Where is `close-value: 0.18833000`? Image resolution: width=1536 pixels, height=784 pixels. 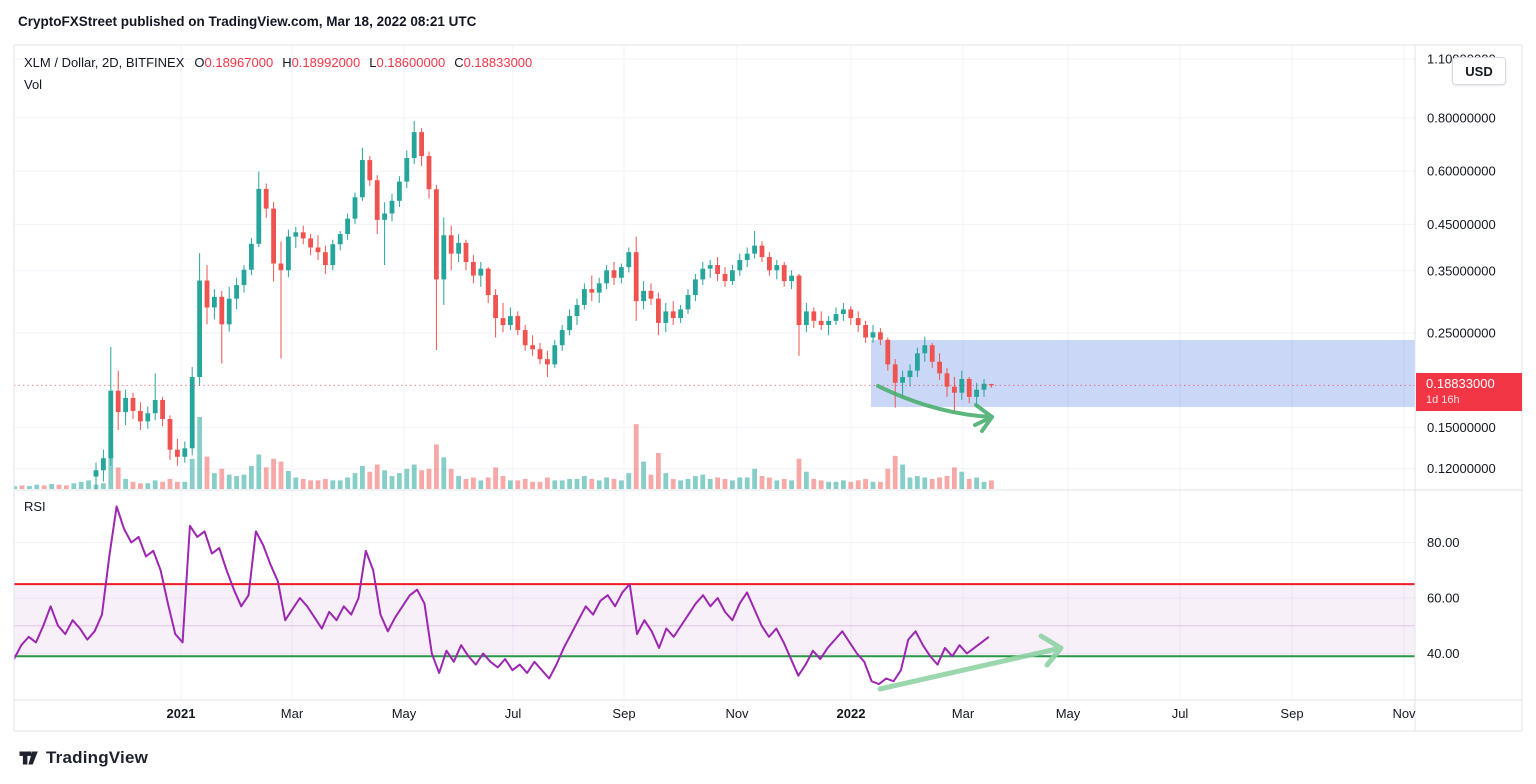 close-value: 0.18833000 is located at coordinates (498, 62).